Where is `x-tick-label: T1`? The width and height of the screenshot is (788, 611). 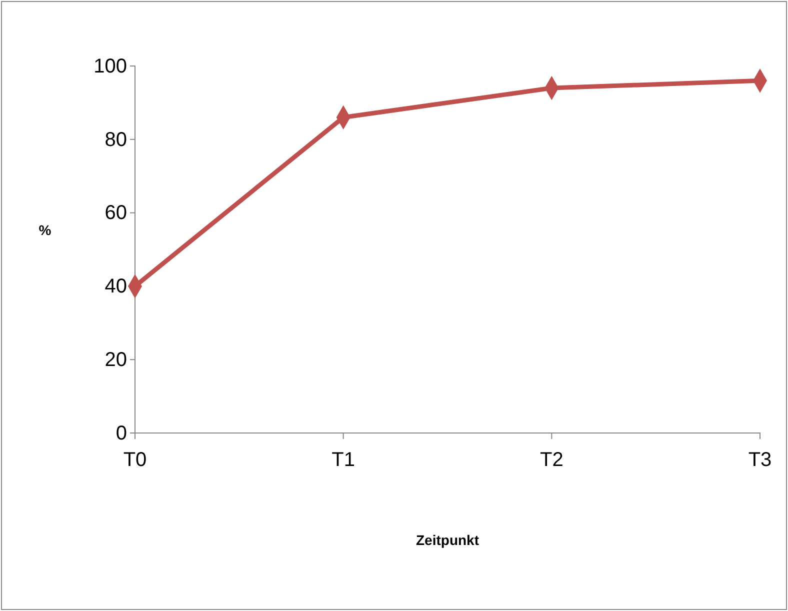
x-tick-label: T1 is located at coordinates (344, 460).